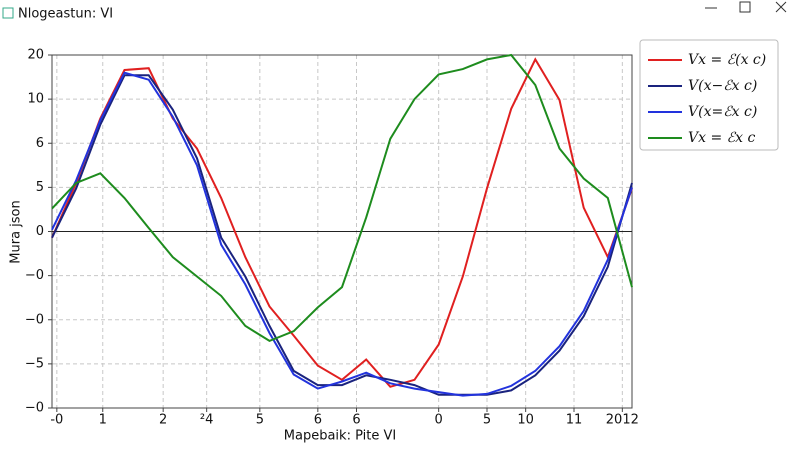  I want to click on close-button, so click(781, 7).